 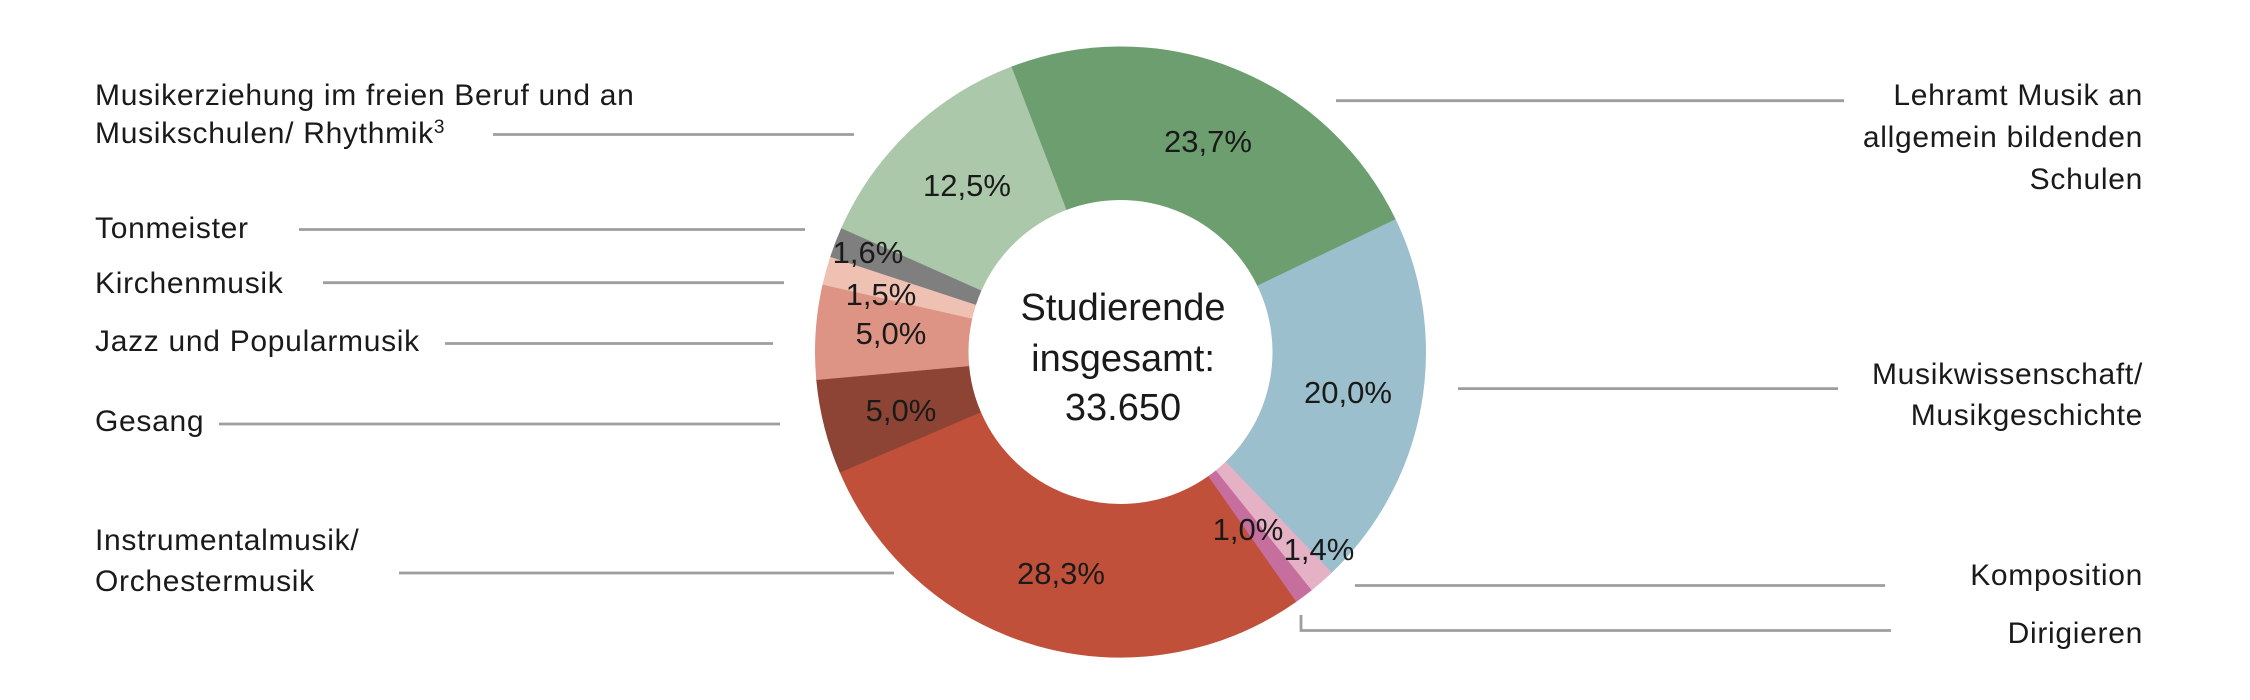 What do you see at coordinates (2018, 95) in the screenshot?
I see `svg-text: Lehramt Musik an` at bounding box center [2018, 95].